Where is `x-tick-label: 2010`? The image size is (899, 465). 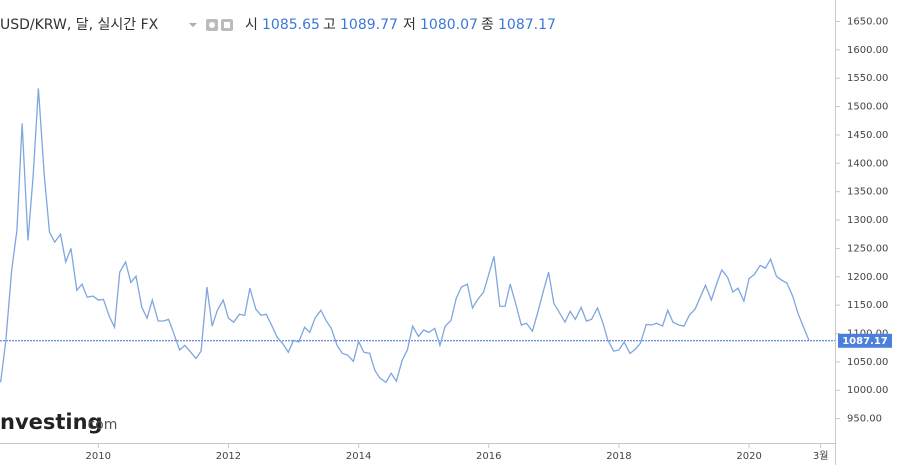
x-tick-label: 2010 is located at coordinates (98, 456).